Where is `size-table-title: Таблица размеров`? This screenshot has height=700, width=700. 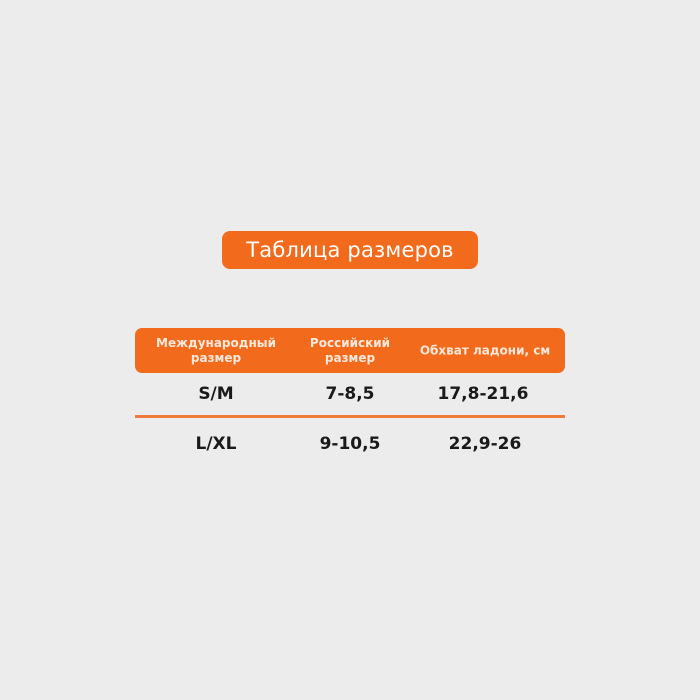
size-table-title: Таблица размеров is located at coordinates (350, 250).